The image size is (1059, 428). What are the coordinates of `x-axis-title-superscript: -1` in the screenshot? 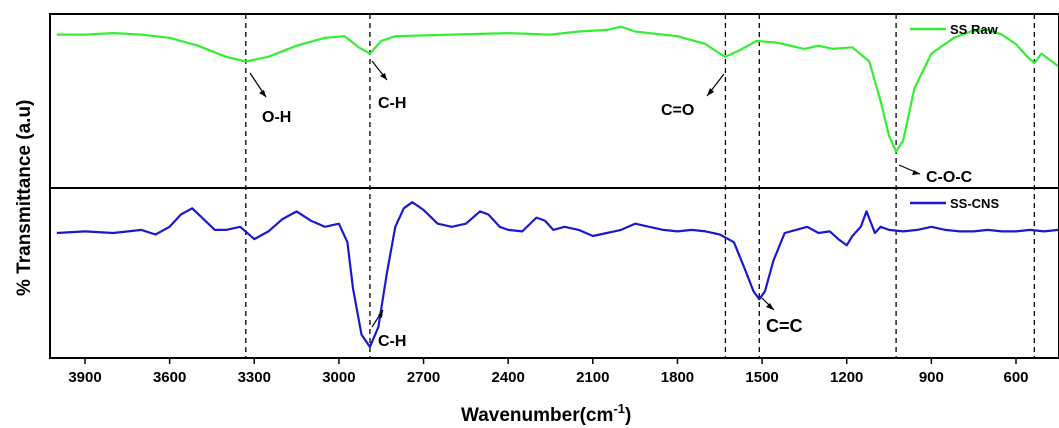 It's located at (619, 408).